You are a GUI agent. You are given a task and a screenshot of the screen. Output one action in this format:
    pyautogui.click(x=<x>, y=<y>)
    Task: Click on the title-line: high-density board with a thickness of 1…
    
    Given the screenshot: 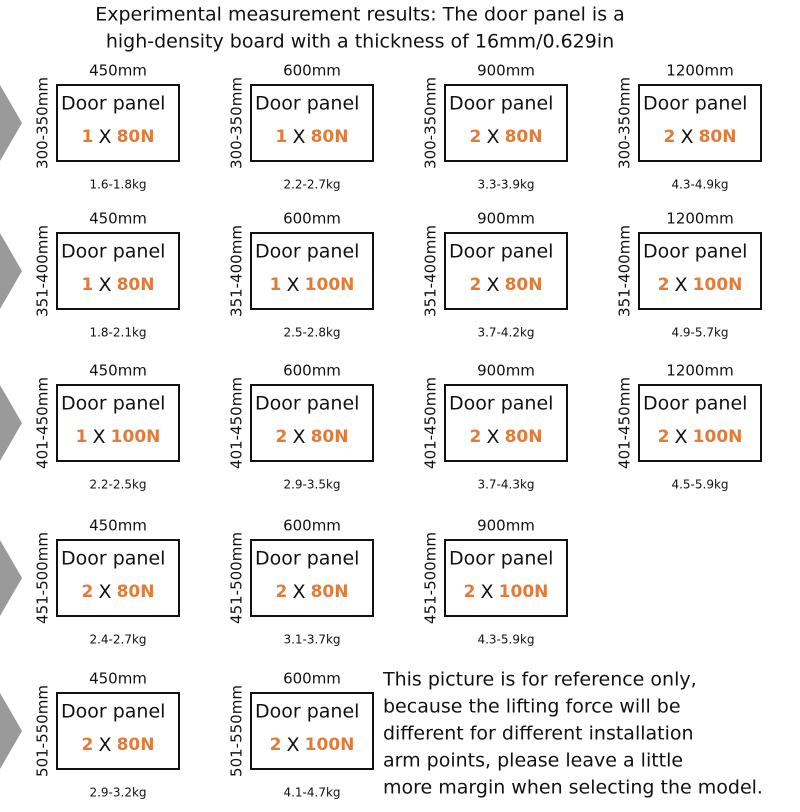 What is the action you would take?
    pyautogui.click(x=360, y=42)
    